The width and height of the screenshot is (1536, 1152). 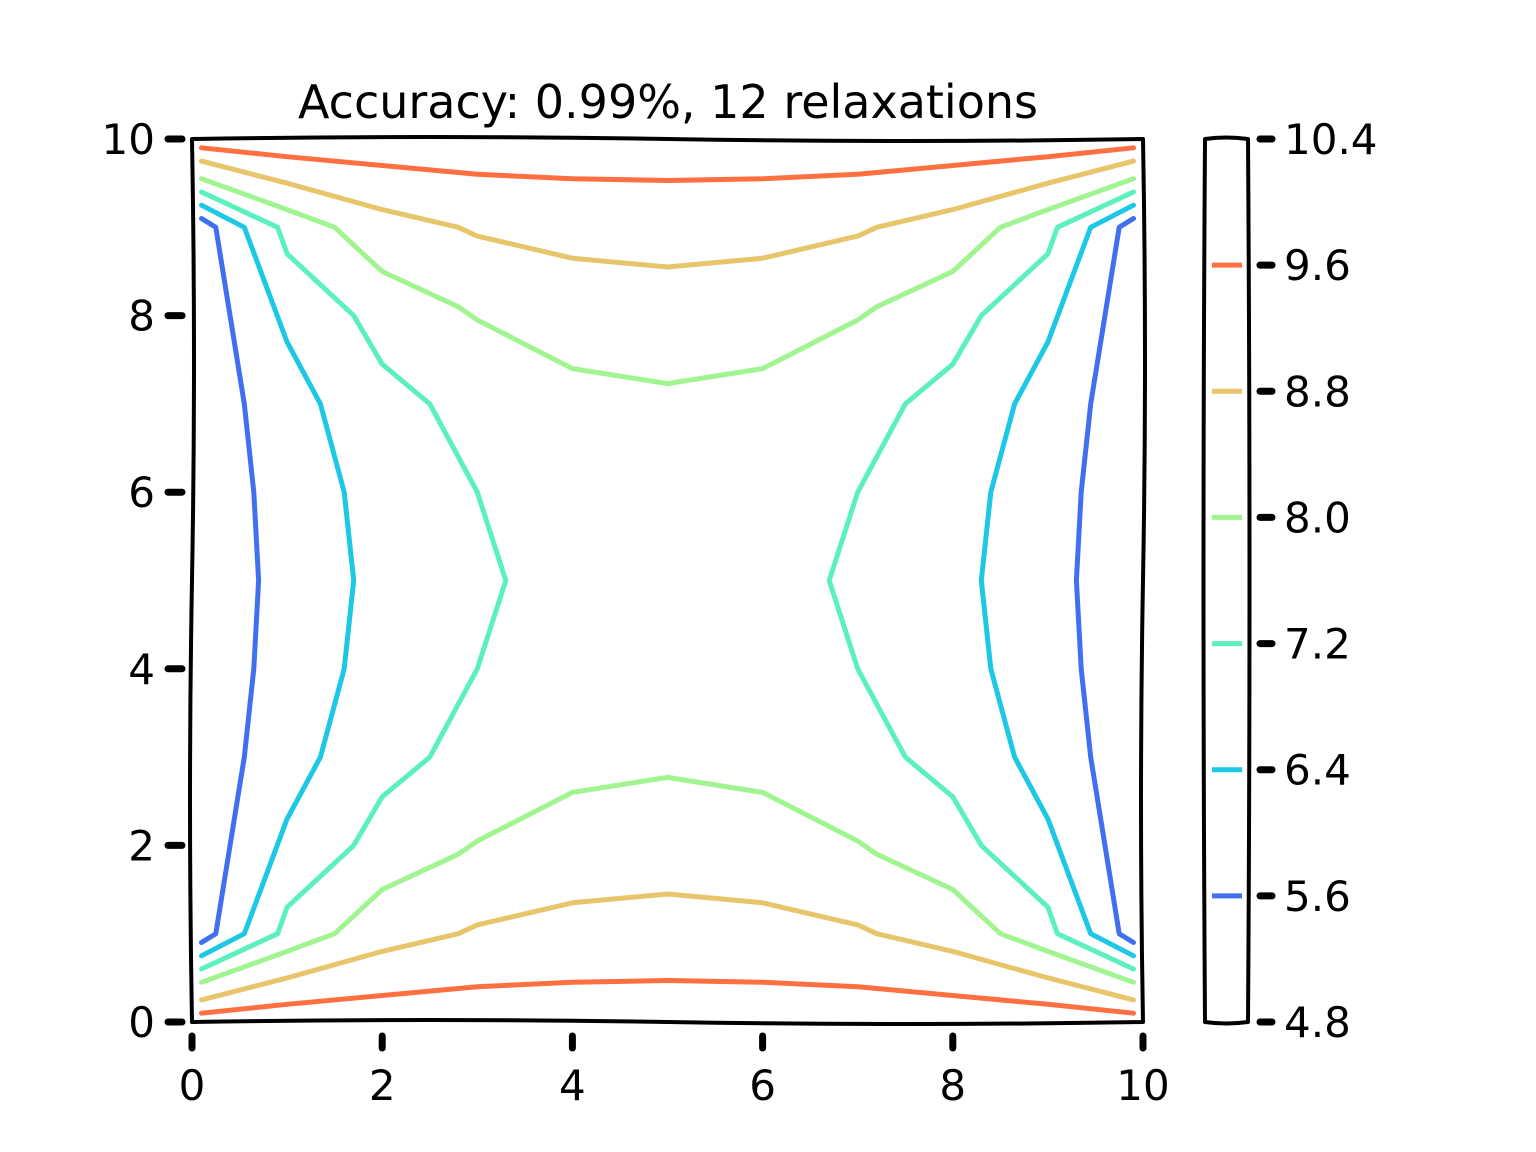 What do you see at coordinates (141, 669) in the screenshot?
I see `y-tick-label: 4` at bounding box center [141, 669].